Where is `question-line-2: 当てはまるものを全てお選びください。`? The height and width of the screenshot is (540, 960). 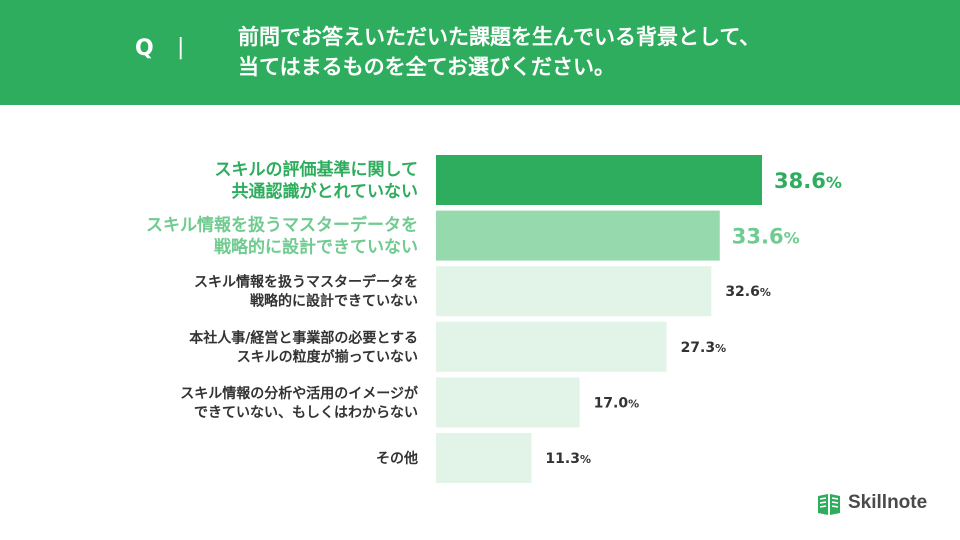
question-line-2: 当てはまるものを全てお選びください。 is located at coordinates (426, 67).